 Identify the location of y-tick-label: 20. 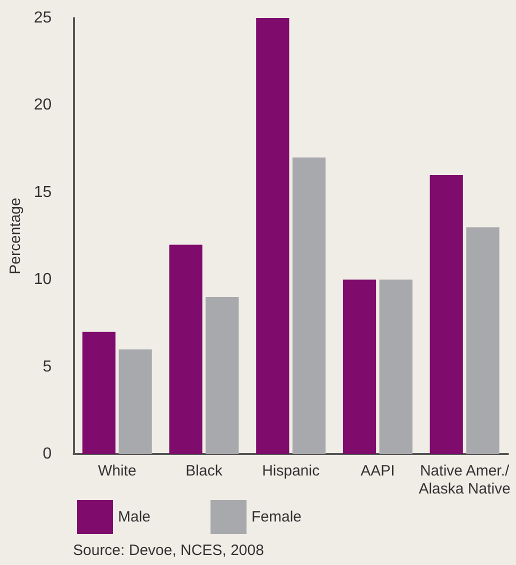
(43, 105).